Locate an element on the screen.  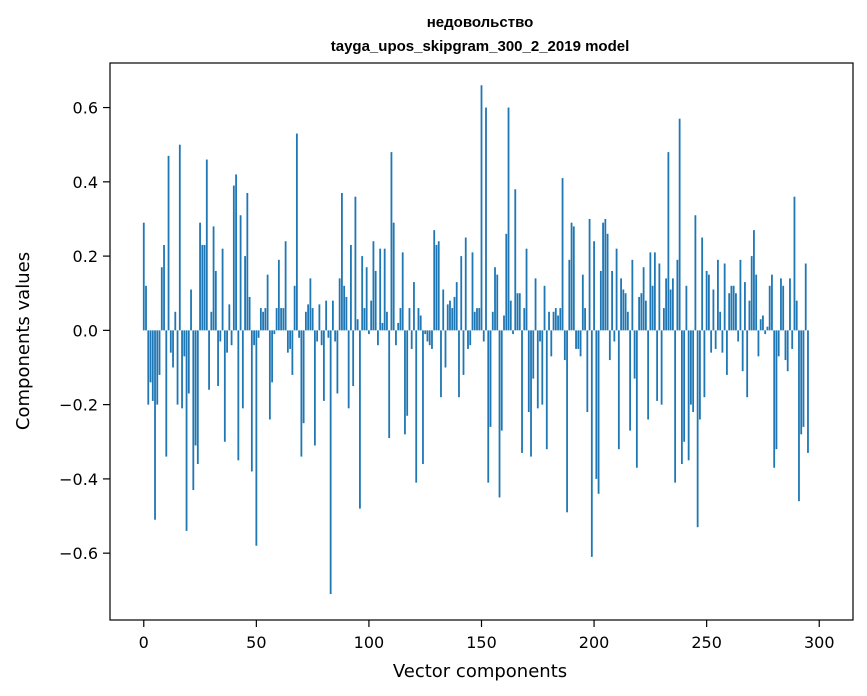
chart-subtitle: tayga_upos_skipgram_300_2_2019 model is located at coordinates (480, 46).